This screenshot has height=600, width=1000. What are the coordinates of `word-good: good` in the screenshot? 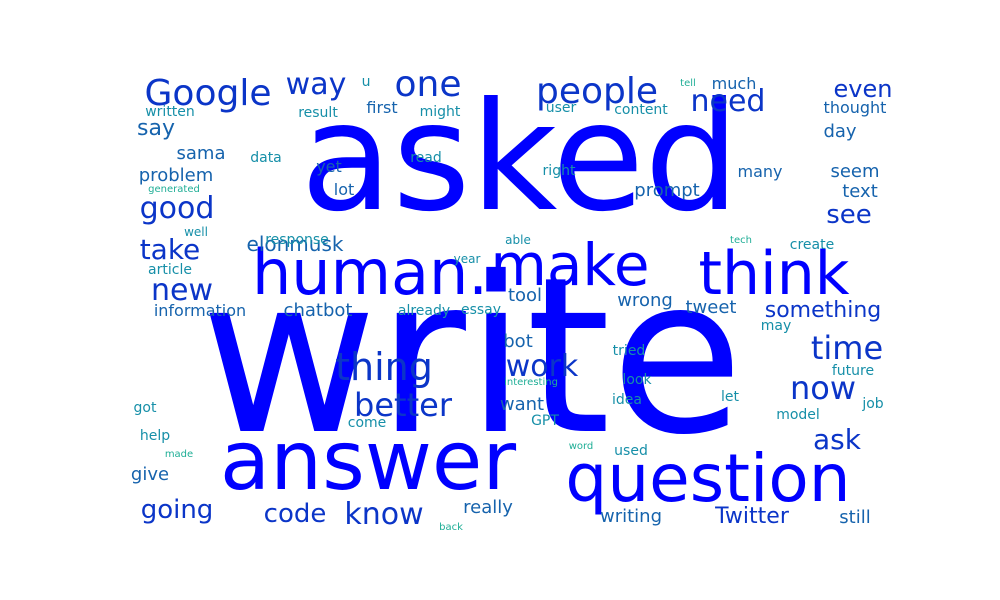 It's located at (177, 208).